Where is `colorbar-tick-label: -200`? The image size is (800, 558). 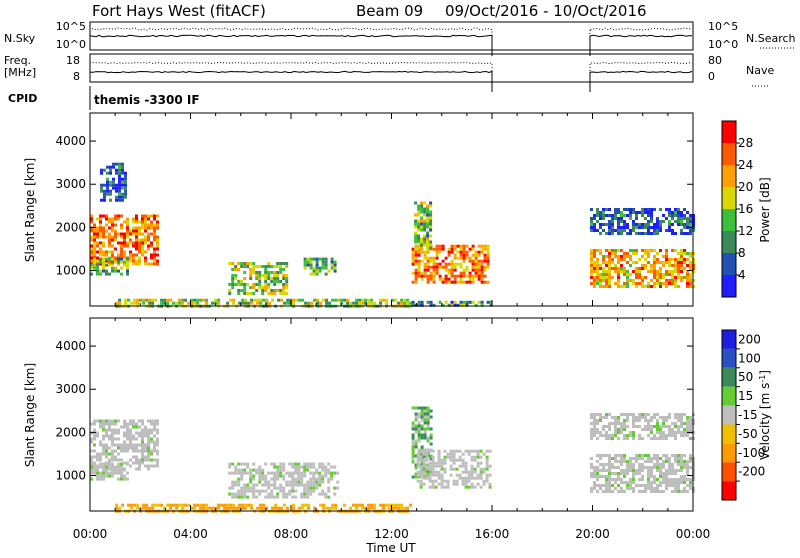
colorbar-tick-label: -200 is located at coordinates (751, 472).